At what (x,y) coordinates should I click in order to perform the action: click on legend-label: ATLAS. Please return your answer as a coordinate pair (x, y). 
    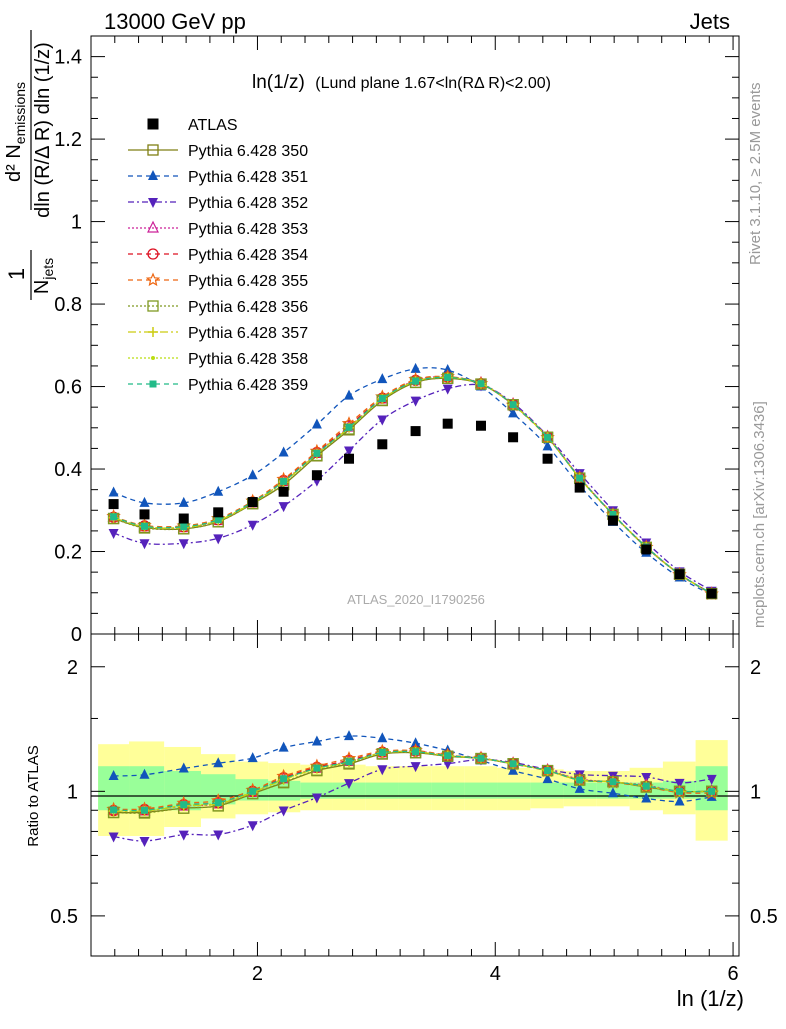
    Looking at the image, I should click on (213, 125).